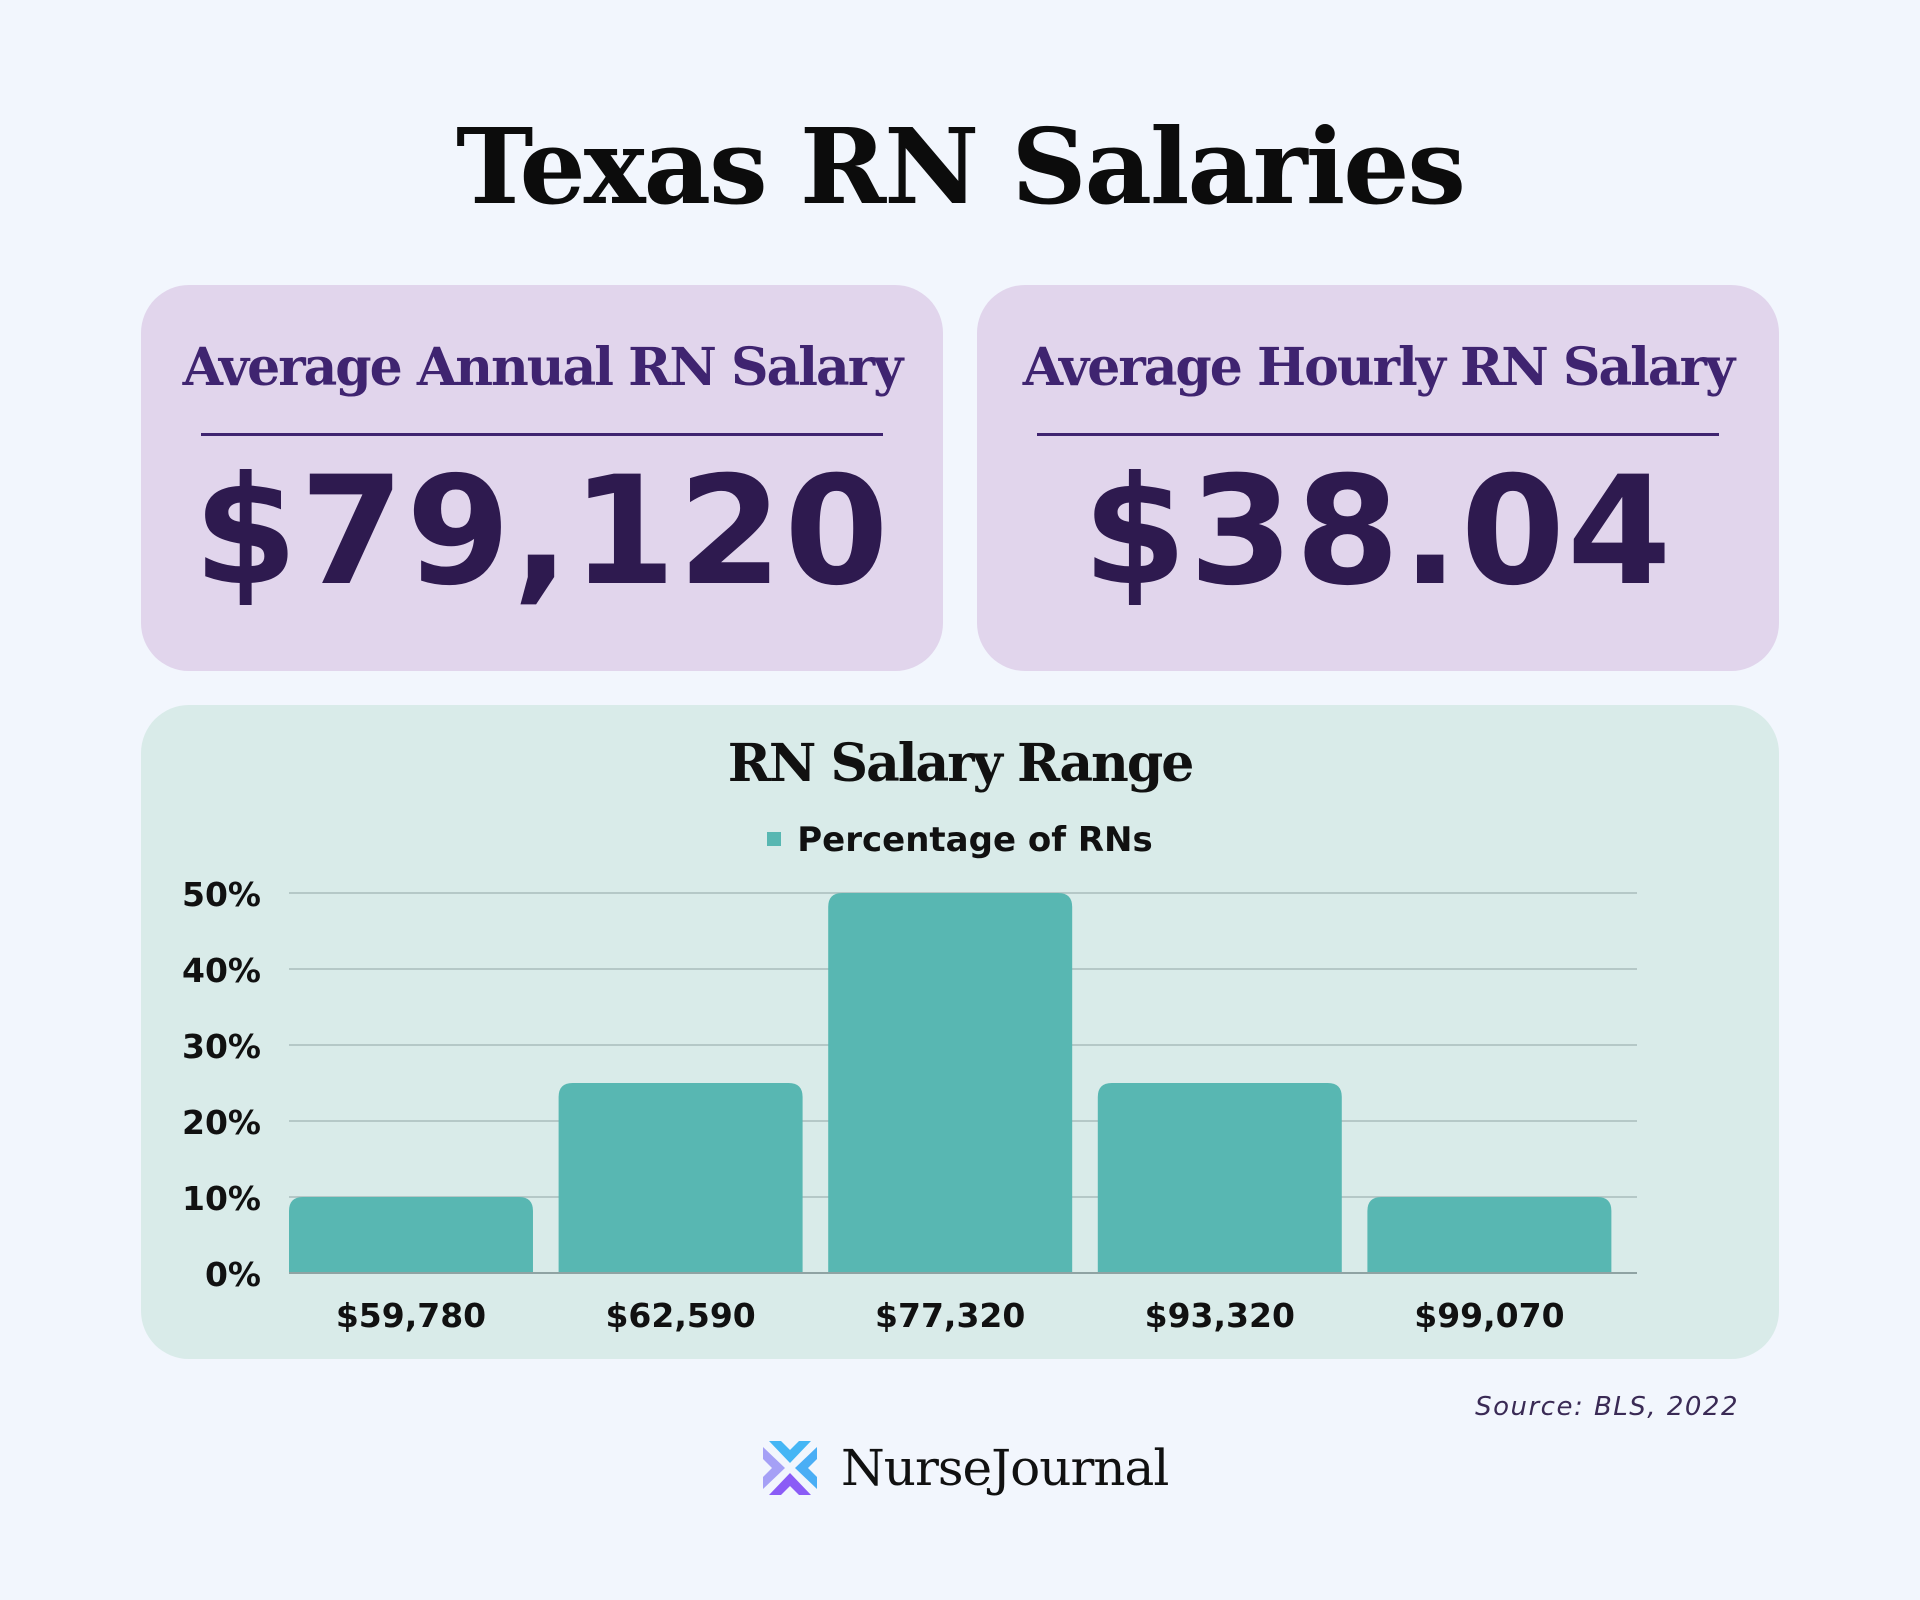 The image size is (1920, 1600). What do you see at coordinates (1607, 1407) in the screenshot?
I see `source-note: Source: BLS, 2022` at bounding box center [1607, 1407].